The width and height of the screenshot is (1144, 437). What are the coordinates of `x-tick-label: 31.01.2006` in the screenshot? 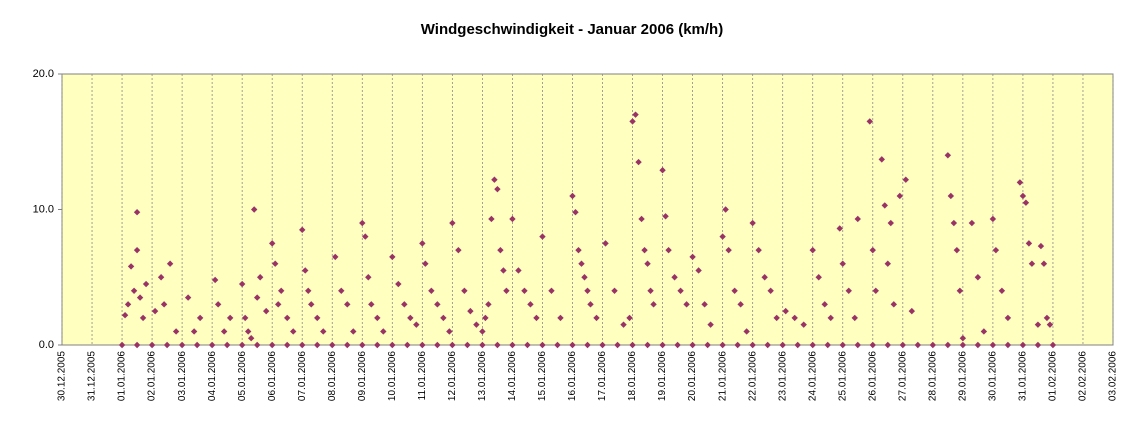 It's located at (1023, 376).